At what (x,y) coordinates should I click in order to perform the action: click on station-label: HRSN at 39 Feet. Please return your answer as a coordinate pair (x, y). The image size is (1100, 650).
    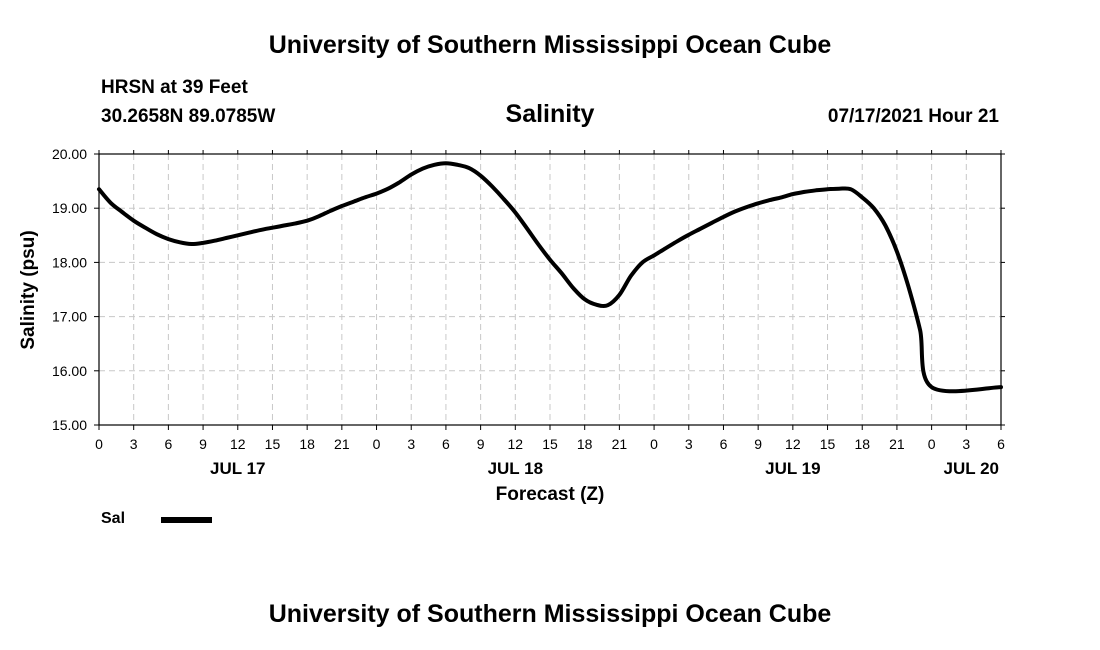
    Looking at the image, I should click on (174, 87).